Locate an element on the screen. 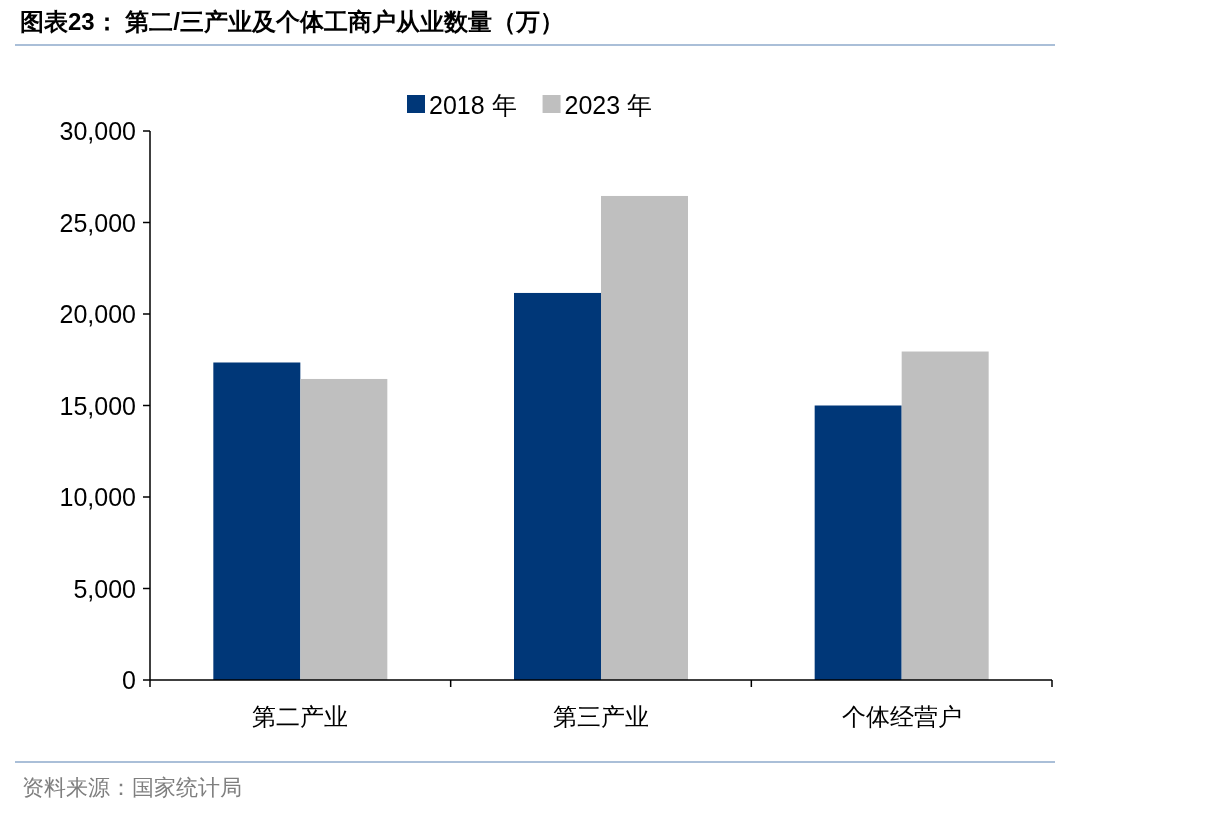 Image resolution: width=1206 pixels, height=816 pixels. y-tick-label: 20,000 is located at coordinates (97, 314).